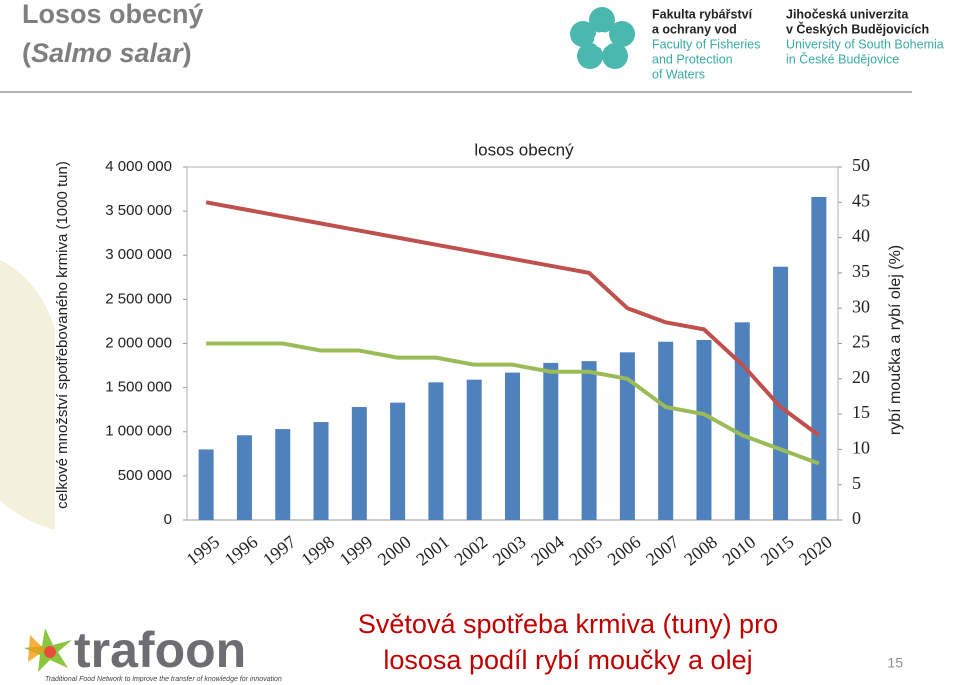 Image resolution: width=959 pixels, height=685 pixels. Describe the element at coordinates (138, 387) in the screenshot. I see `y-tick-label: 1 500 000` at that location.